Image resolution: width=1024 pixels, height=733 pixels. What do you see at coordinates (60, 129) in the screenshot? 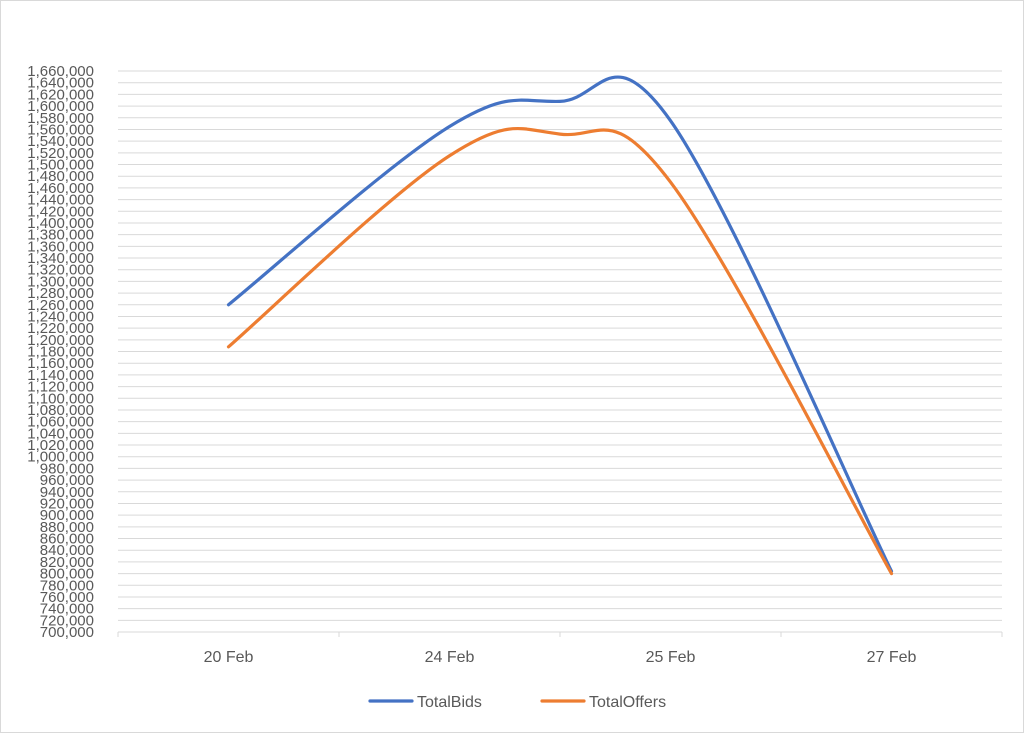
I see `y-tick-label: 1,560,000` at bounding box center [60, 129].